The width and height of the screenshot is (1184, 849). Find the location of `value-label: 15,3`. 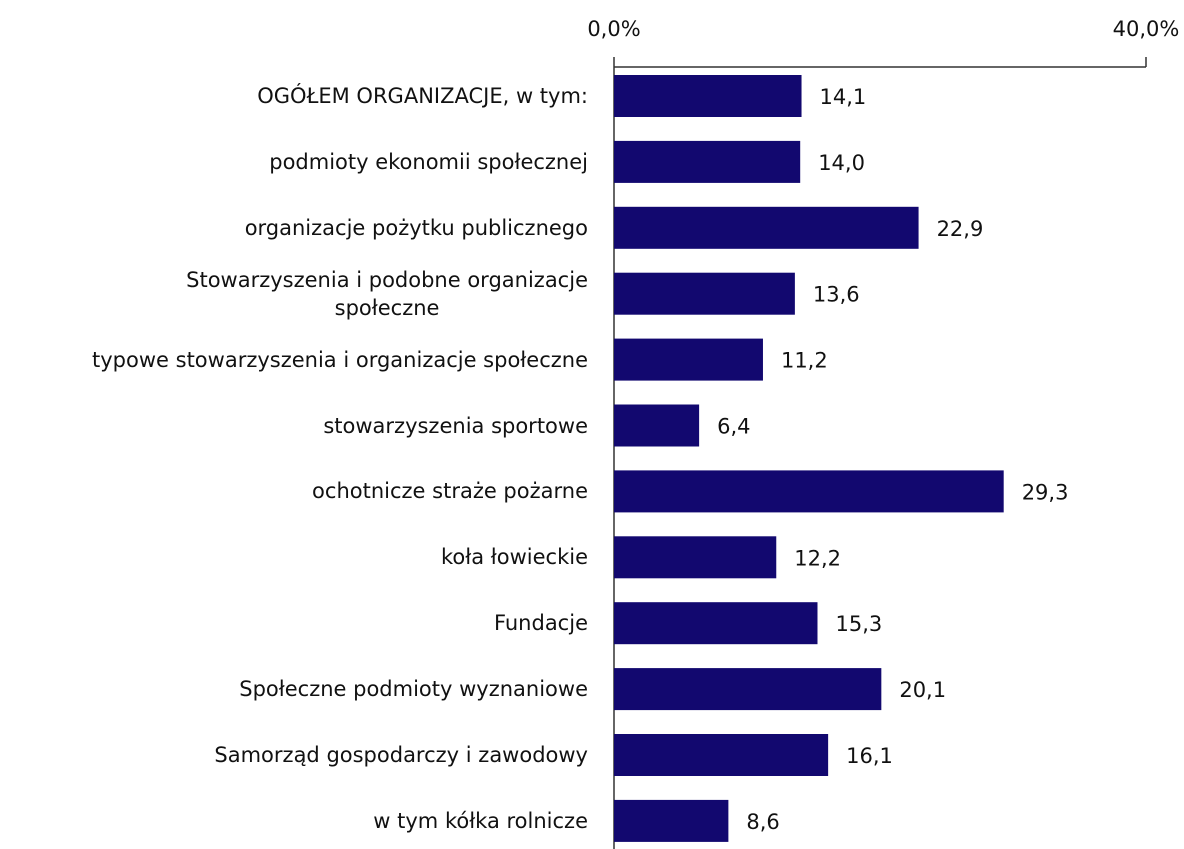

value-label: 15,3 is located at coordinates (858, 624).